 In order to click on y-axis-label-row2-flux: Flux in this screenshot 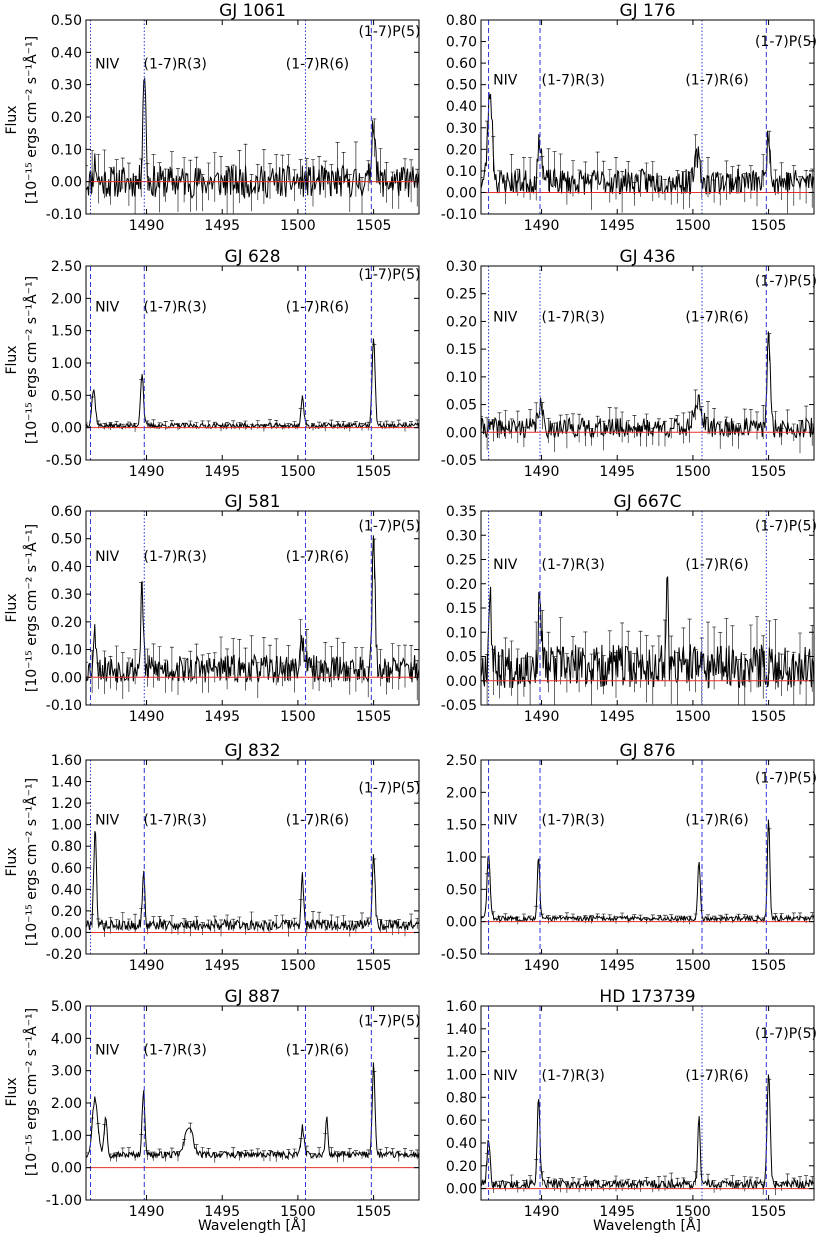, I will do `click(12, 359)`.